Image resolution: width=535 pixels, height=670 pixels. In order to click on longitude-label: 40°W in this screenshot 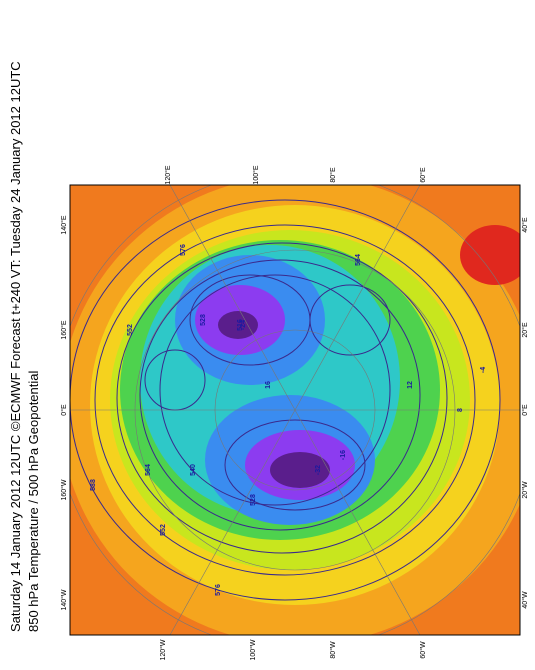, I will do `click(525, 600)`.